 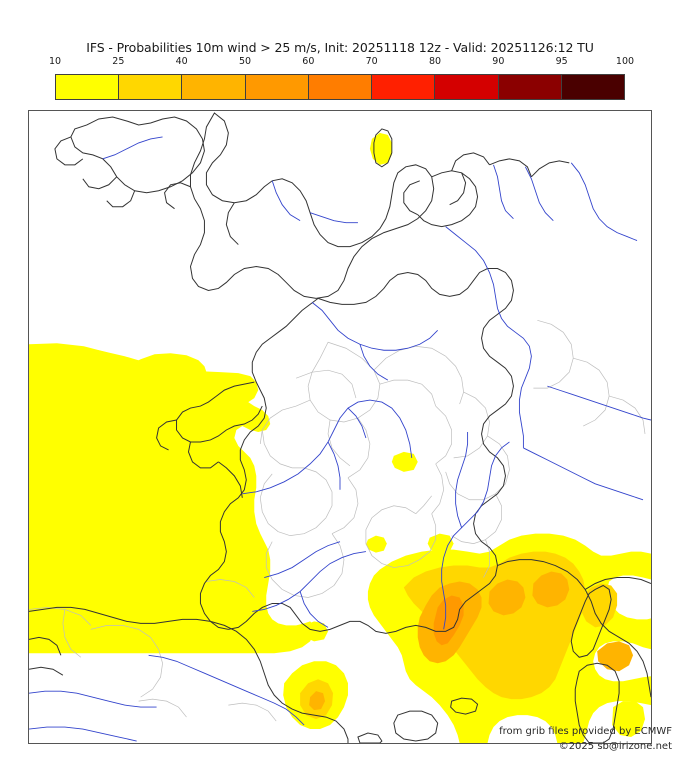 What do you see at coordinates (309, 581) in the screenshot?
I see `river-garonne` at bounding box center [309, 581].